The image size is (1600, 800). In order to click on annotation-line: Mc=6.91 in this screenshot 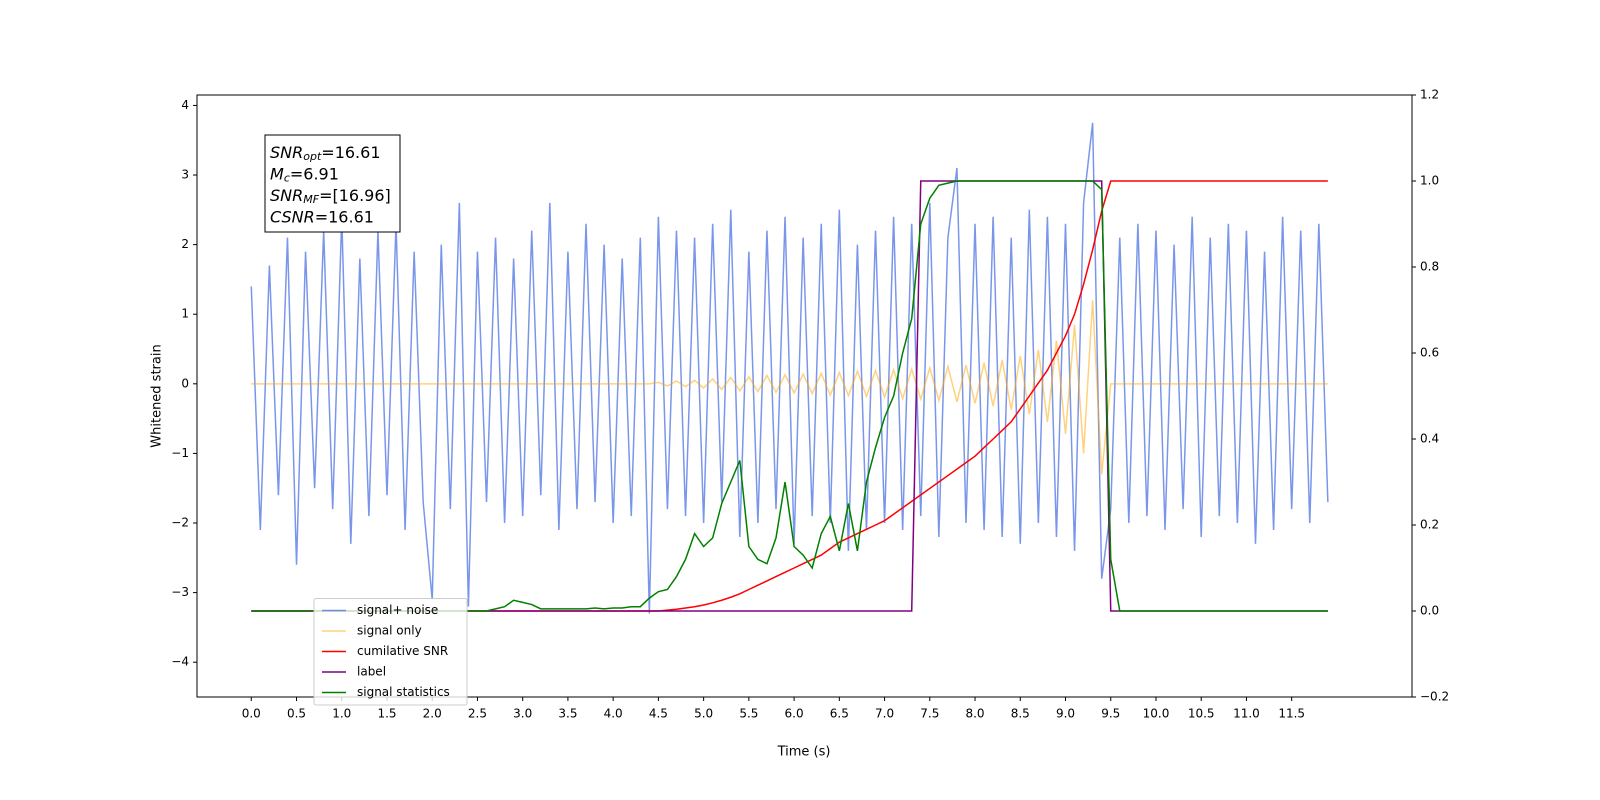, I will do `click(304, 174)`.